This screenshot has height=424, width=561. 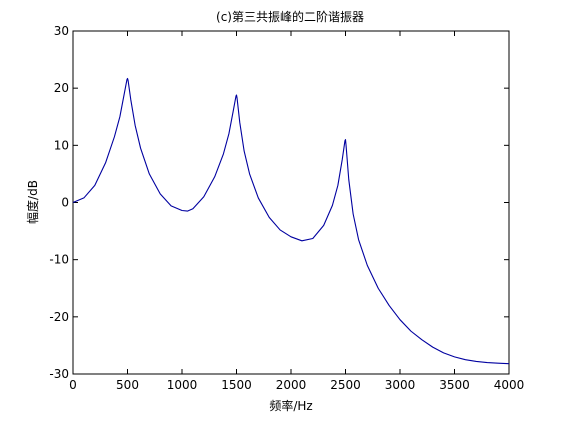 I want to click on x-tick-label: 500, so click(x=127, y=385).